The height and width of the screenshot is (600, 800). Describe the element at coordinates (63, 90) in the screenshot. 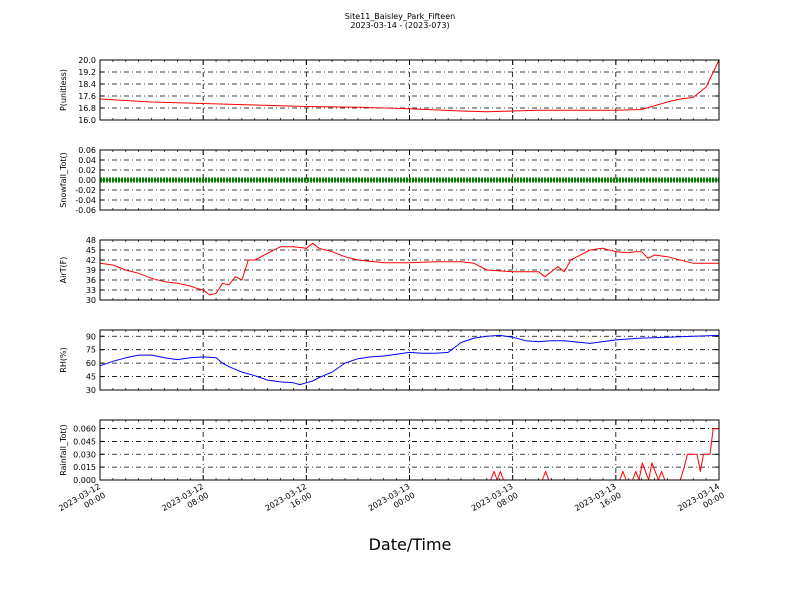

I see `y-axis-label: P(unitless)` at that location.